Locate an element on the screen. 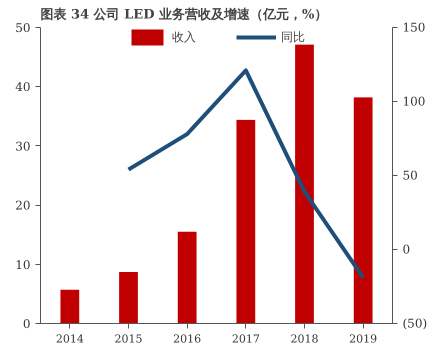 The width and height of the screenshot is (442, 345). y-tick-label: 50 is located at coordinates (23, 28).